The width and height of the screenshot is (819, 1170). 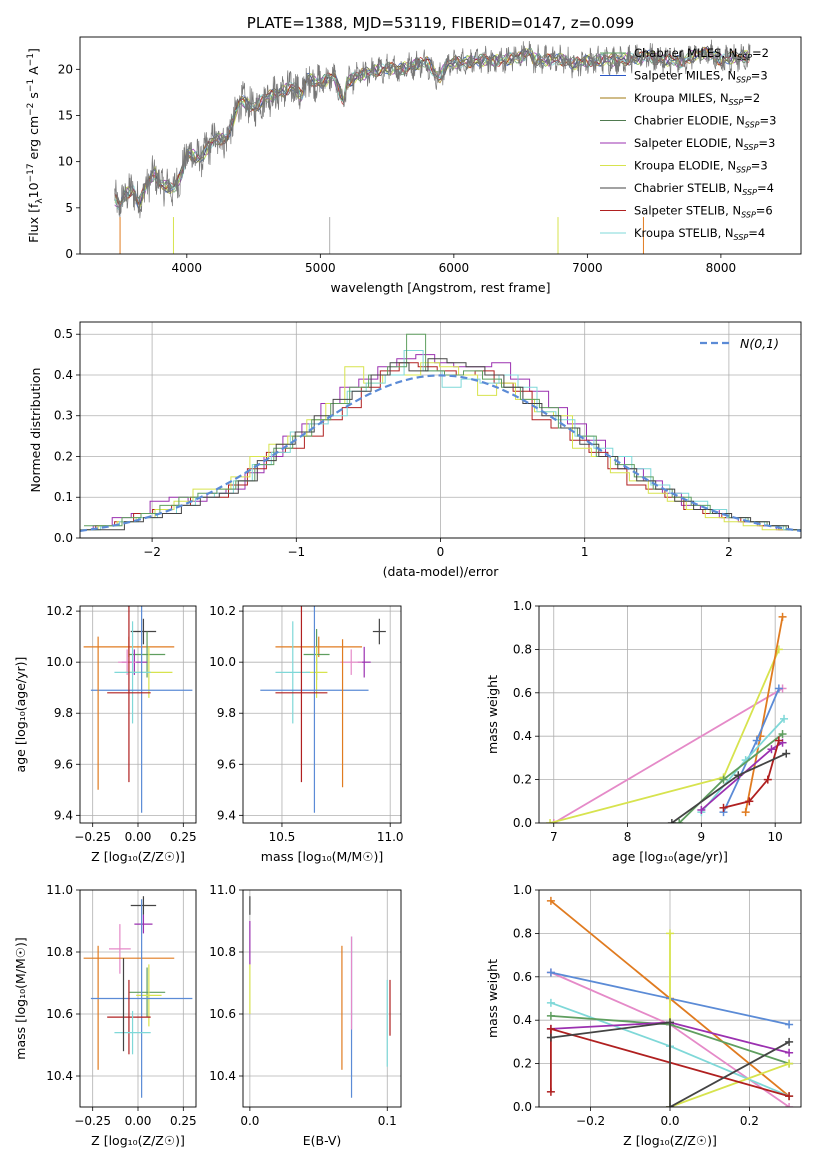 I want to click on y-tick-label: 5, so click(x=69, y=208).